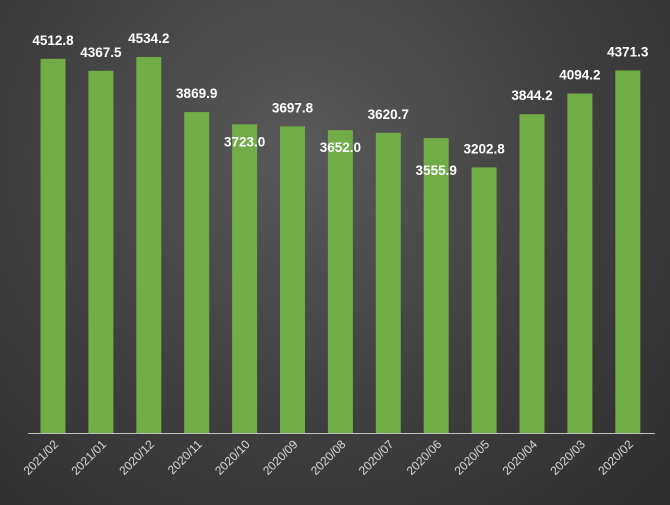  What do you see at coordinates (41, 457) in the screenshot?
I see `x-tick-label: 2021/02` at bounding box center [41, 457].